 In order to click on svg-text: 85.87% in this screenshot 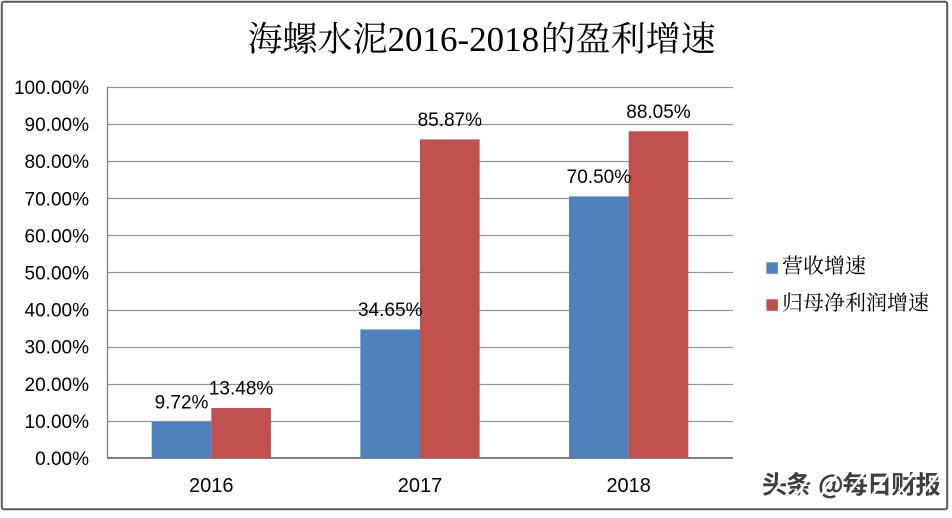, I will do `click(450, 120)`.